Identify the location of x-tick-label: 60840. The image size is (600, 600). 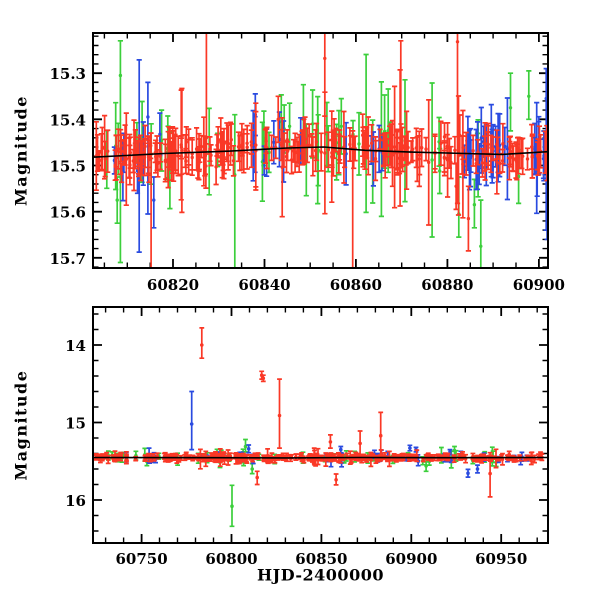
(264, 285).